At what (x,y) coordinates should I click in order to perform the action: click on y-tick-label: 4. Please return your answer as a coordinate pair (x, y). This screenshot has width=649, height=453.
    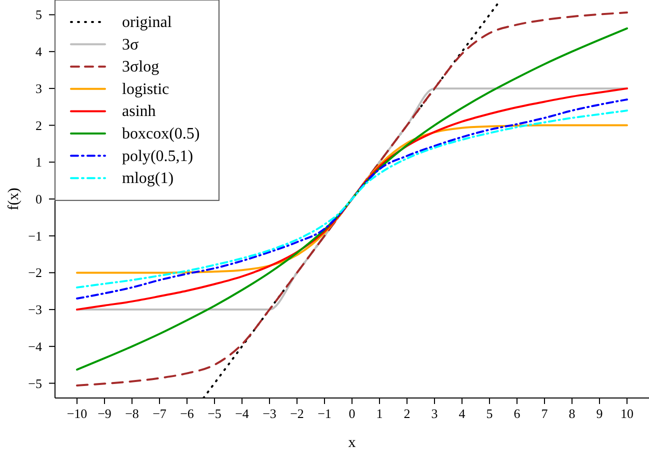
    Looking at the image, I should click on (39, 52).